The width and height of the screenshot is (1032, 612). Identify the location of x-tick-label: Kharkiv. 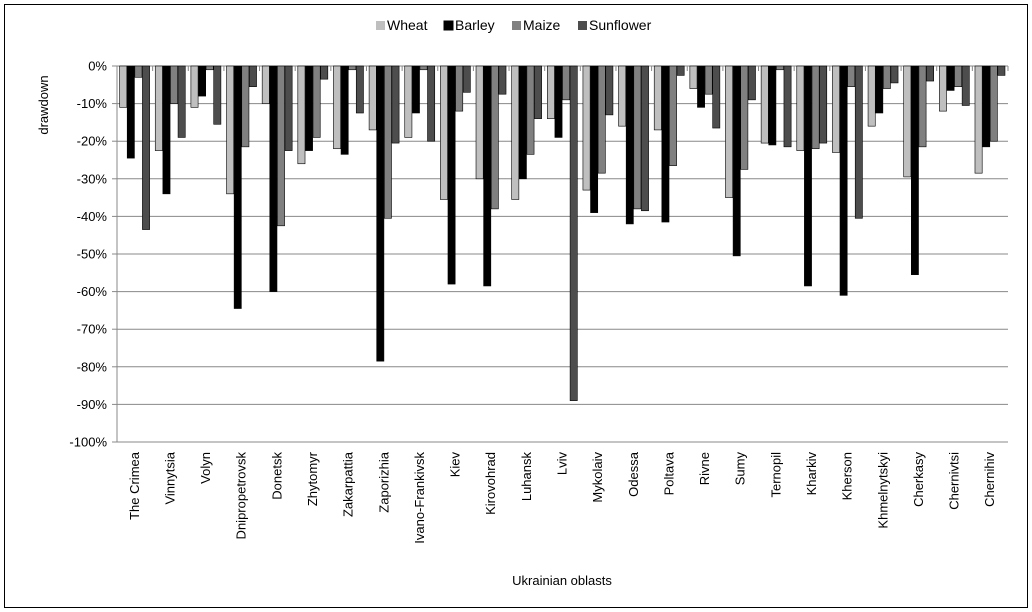
(811, 474).